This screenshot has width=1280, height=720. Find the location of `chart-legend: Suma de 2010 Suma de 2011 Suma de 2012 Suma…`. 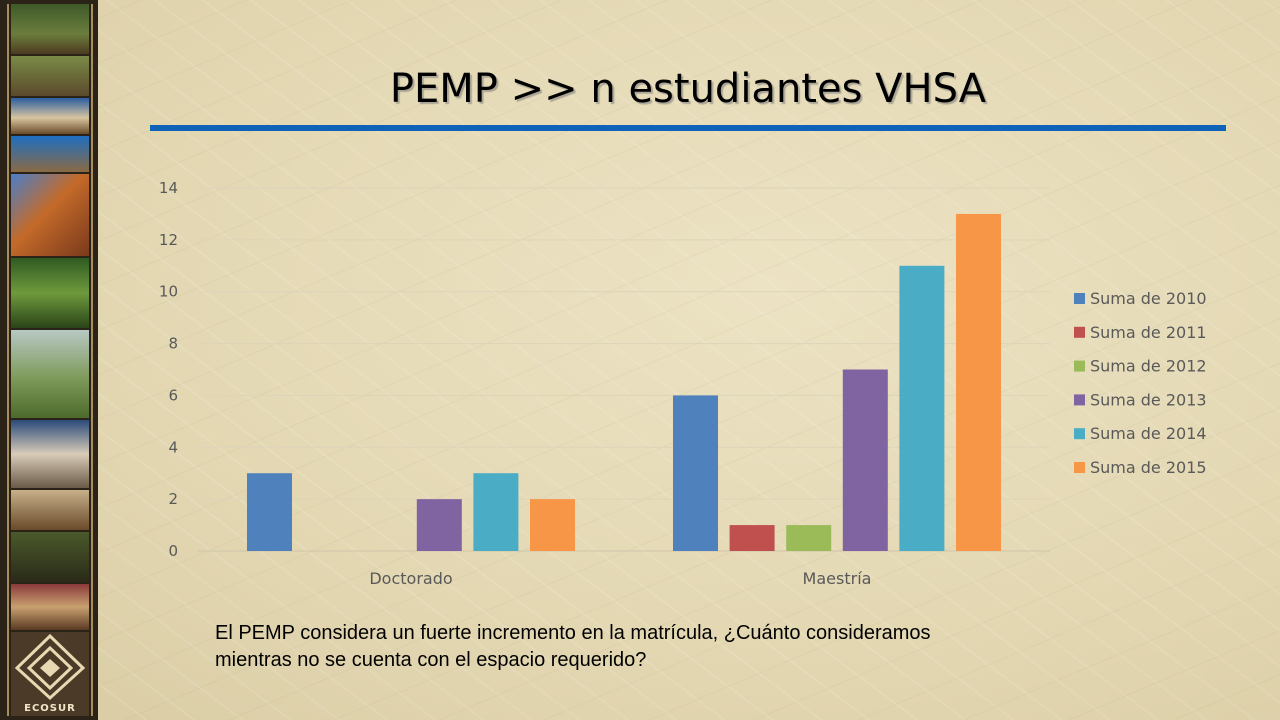

chart-legend: Suma de 2010 Suma de 2011 Suma de 2012 Suma… is located at coordinates (1140, 383).